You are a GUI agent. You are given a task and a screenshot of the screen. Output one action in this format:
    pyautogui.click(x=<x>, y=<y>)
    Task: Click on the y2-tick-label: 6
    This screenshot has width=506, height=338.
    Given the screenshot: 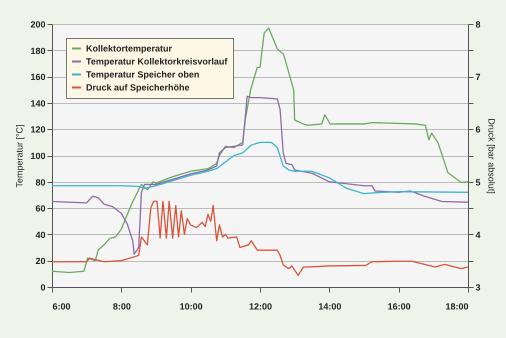 What is the action you would take?
    pyautogui.click(x=478, y=129)
    